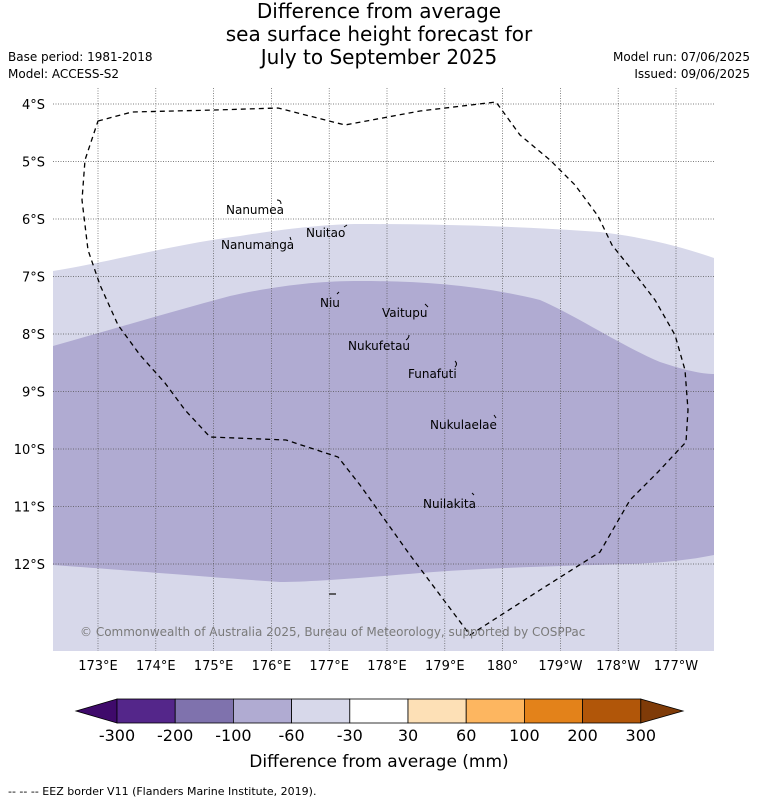 This screenshot has width=758, height=804. I want to click on colorbar-extend-max, so click(662, 711).